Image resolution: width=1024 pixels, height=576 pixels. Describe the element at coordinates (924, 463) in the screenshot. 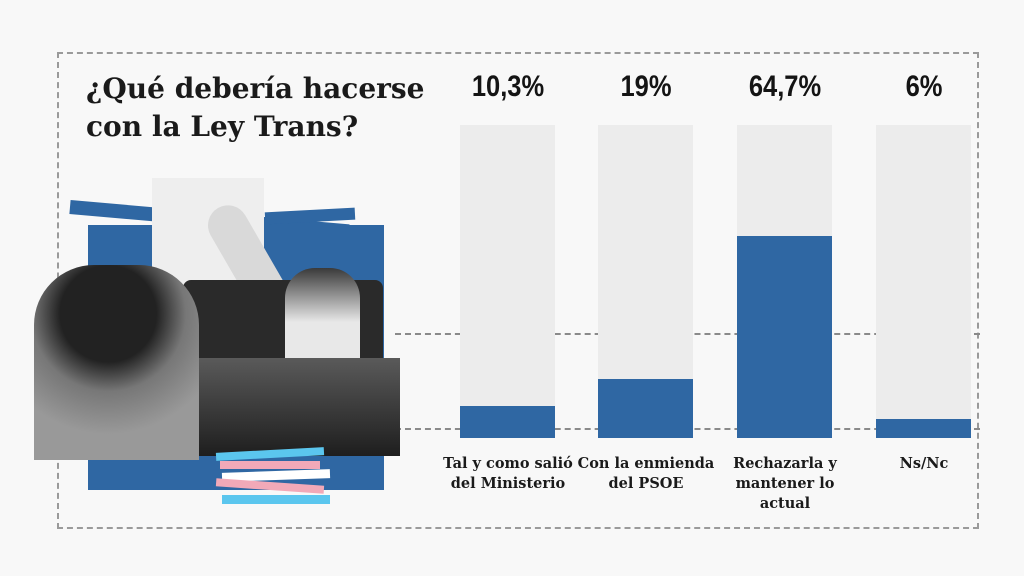

I see `category-label: Ns/Nc` at that location.